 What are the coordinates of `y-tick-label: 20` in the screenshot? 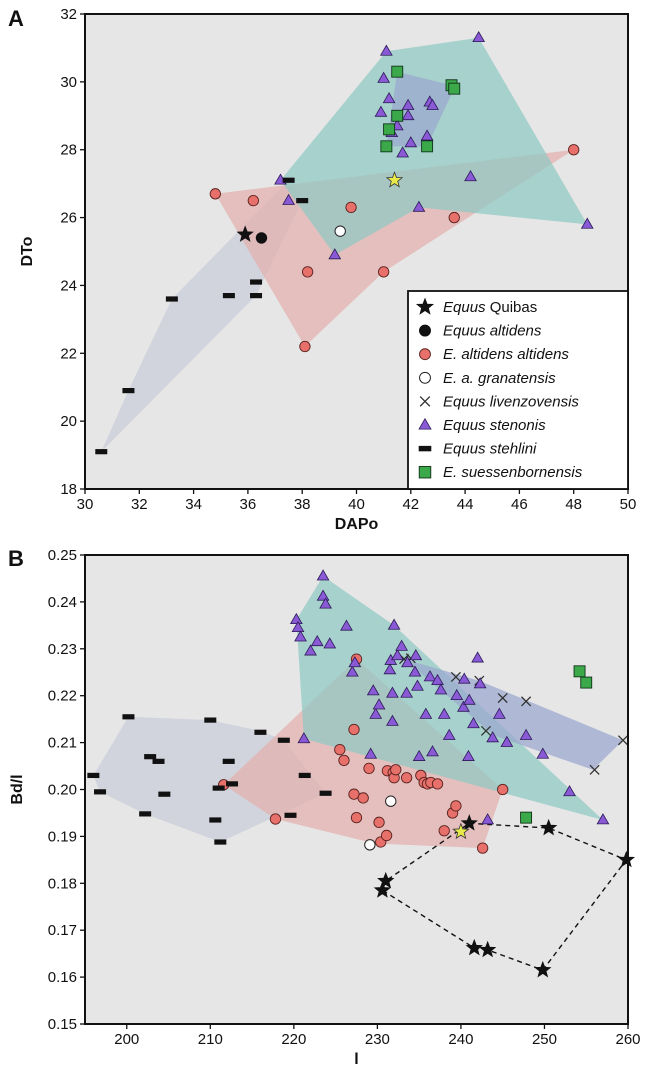 It's located at (68, 421).